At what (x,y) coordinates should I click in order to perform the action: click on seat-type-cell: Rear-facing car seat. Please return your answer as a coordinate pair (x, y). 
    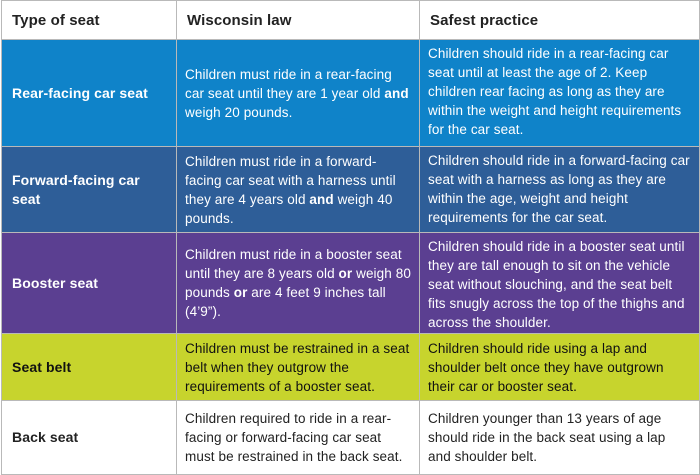
    Looking at the image, I should click on (89, 93).